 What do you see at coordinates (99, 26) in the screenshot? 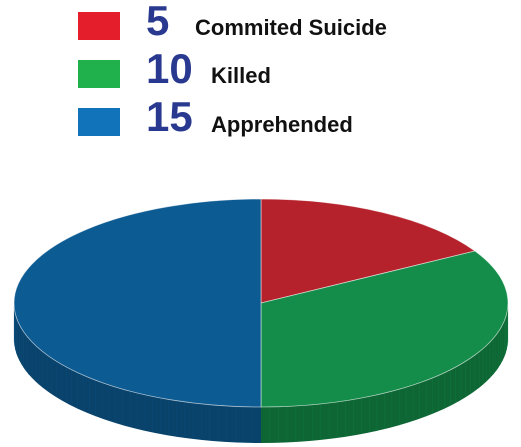
I see `legend-swatch-commited-suicide` at bounding box center [99, 26].